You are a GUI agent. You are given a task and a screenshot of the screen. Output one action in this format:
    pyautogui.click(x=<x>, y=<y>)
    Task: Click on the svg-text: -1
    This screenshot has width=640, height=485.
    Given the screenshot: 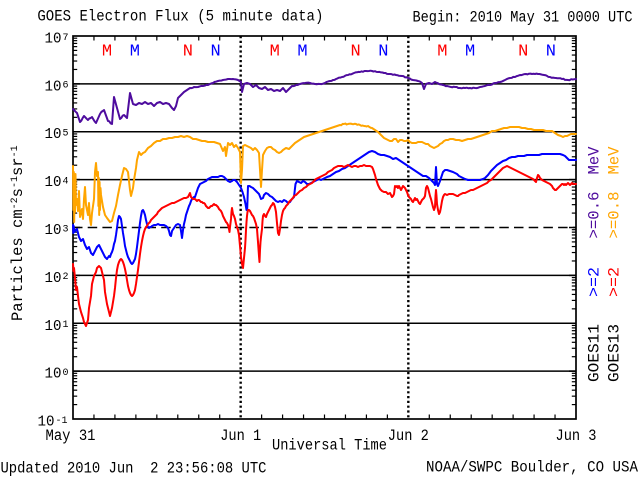 What is the action you would take?
    pyautogui.click(x=62, y=421)
    